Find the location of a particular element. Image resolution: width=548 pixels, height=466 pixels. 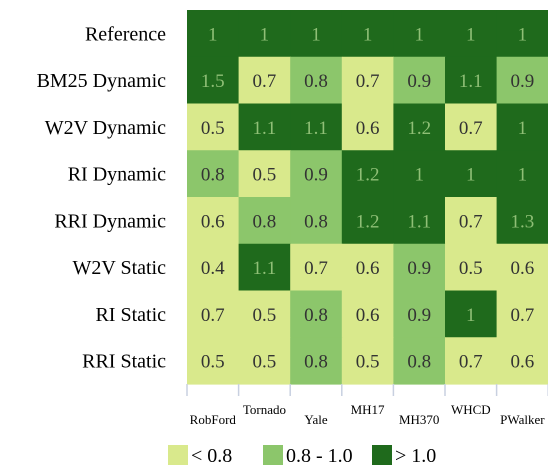

cell-value: 1.2 is located at coordinates (419, 128).